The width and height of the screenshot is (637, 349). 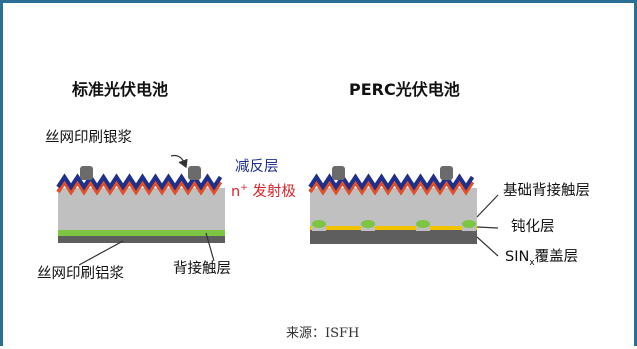 I want to click on passivation-label: 钝化层, so click(x=533, y=227).